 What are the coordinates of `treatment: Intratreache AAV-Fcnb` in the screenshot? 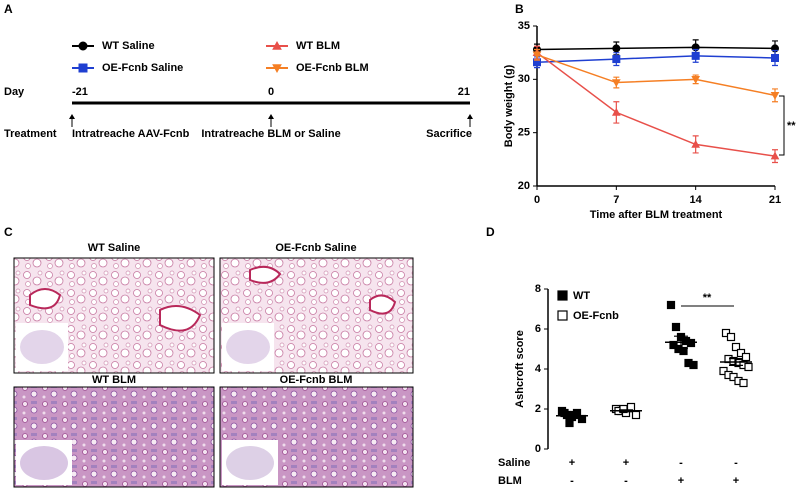 It's located at (131, 134).